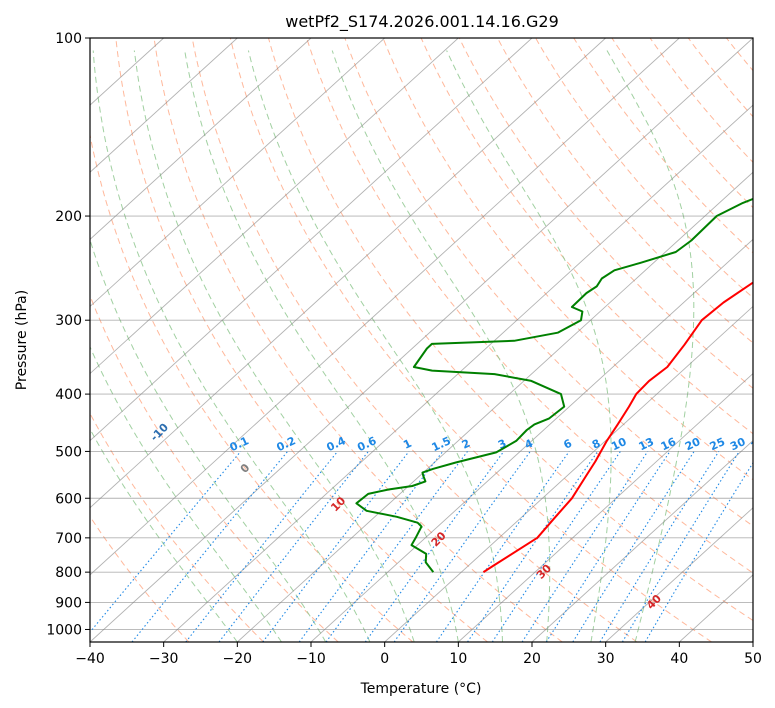 This screenshot has width=775, height=708. Describe the element at coordinates (407, 444) in the screenshot. I see `mixing-ratio-label: 1` at that location.